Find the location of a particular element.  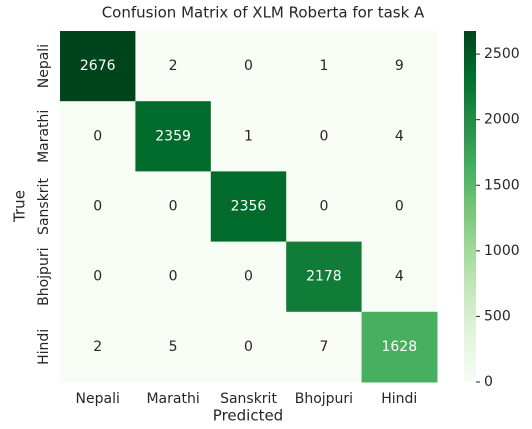

y-tick-label: Hindi is located at coordinates (44, 347).